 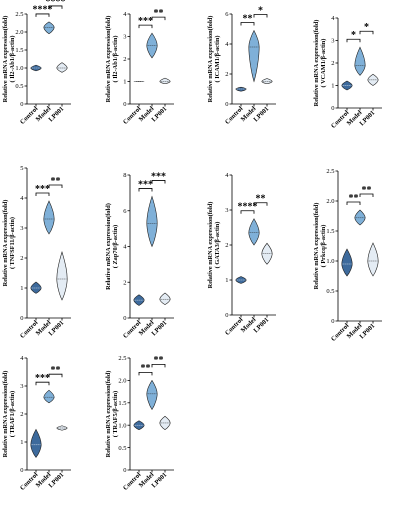 What do you see at coordinates (115, 246) in the screenshot?
I see `y-axis-label-gene: ( Zap70/β-actin)` at bounding box center [115, 246].